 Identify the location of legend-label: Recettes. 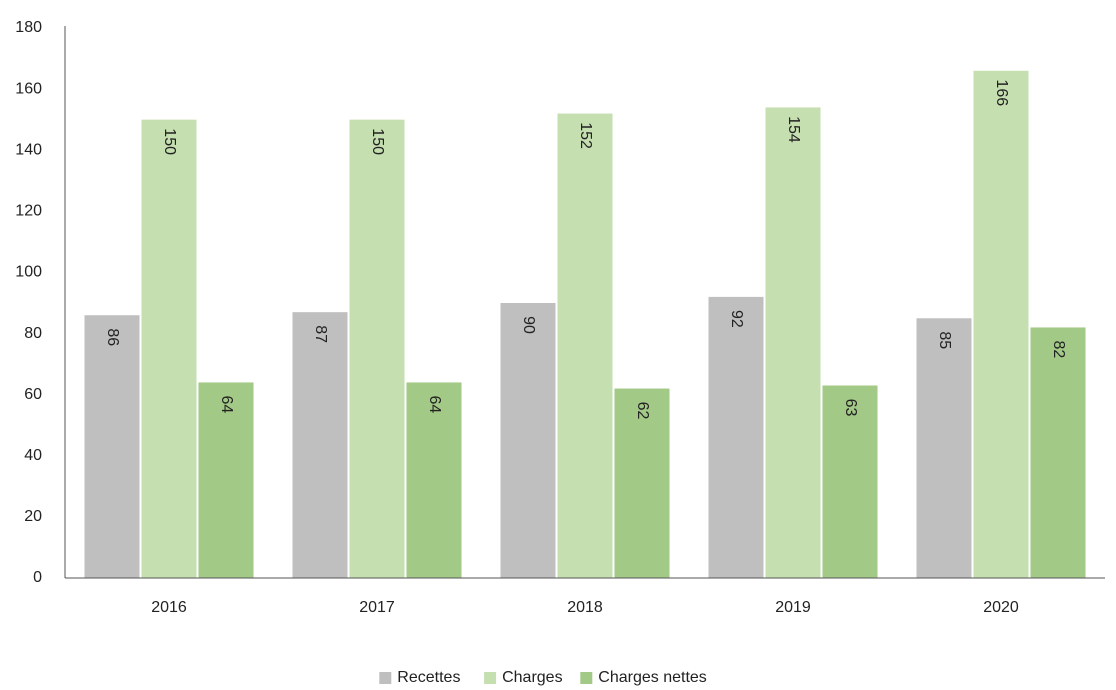
(428, 677).